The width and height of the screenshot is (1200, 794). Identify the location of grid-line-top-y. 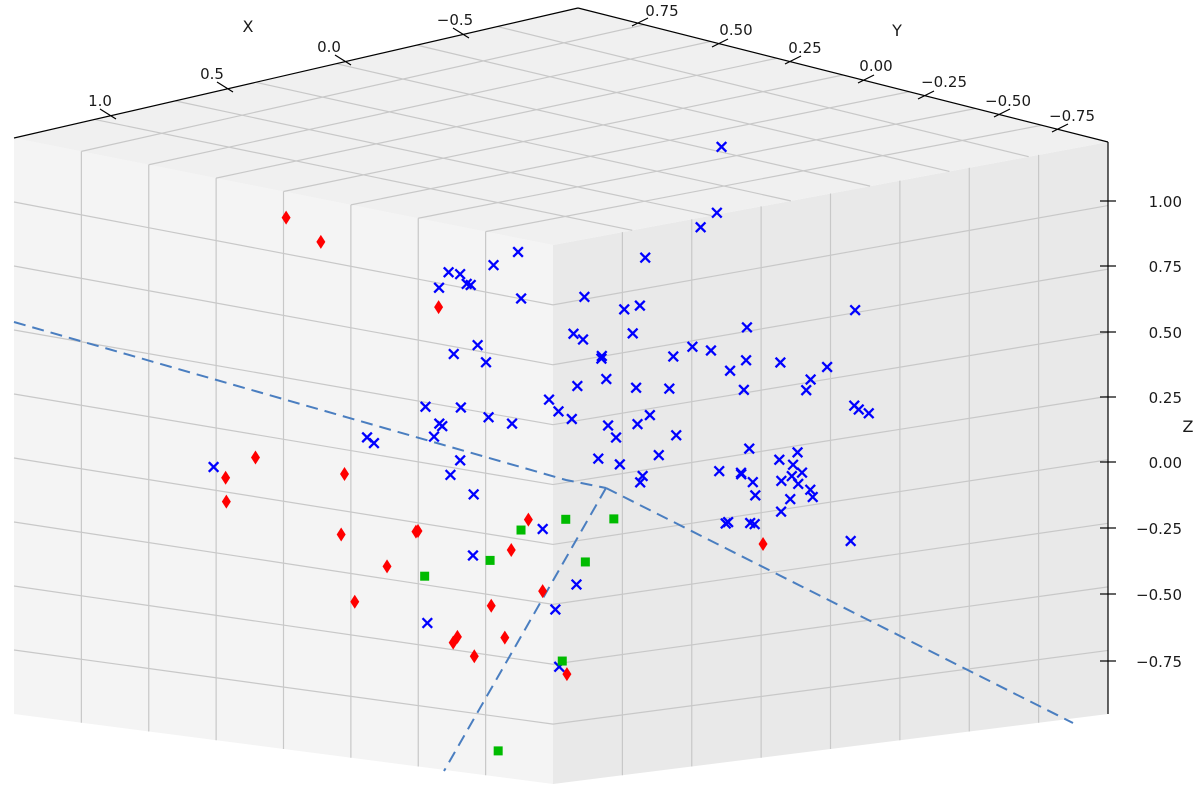
(697, 163).